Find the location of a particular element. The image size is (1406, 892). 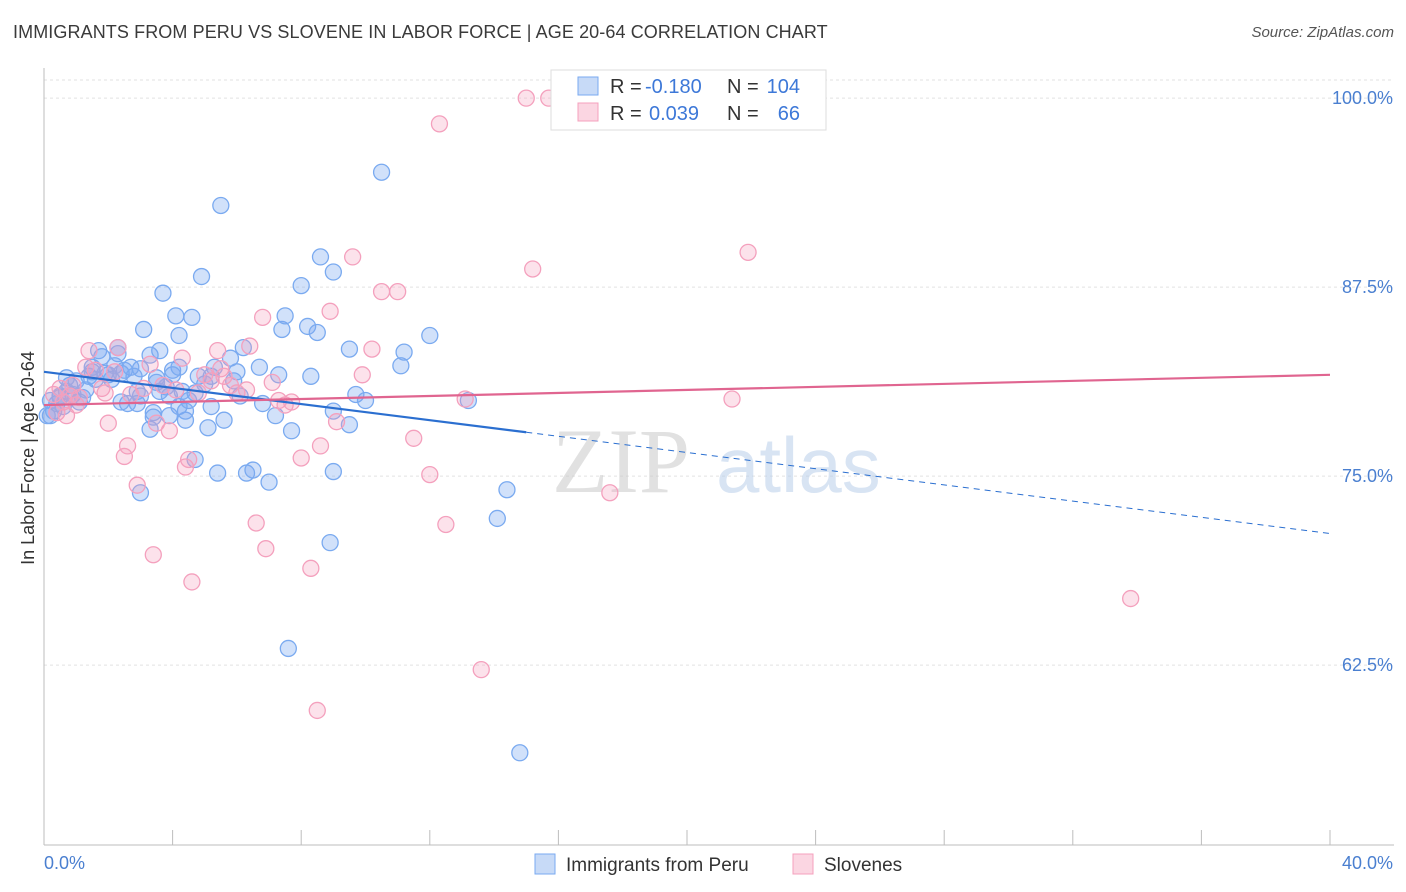

y-tick-labels: 100.0% 87.5% 75.0% 62.5% is located at coordinates (1362, 381).